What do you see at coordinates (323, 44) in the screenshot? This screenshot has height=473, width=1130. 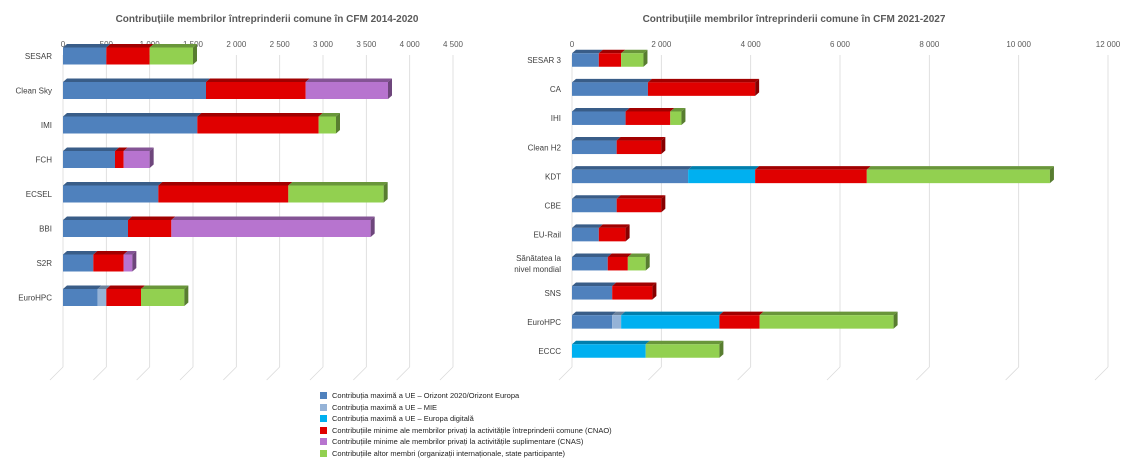 I see `x-tick-label: 3 000` at bounding box center [323, 44].